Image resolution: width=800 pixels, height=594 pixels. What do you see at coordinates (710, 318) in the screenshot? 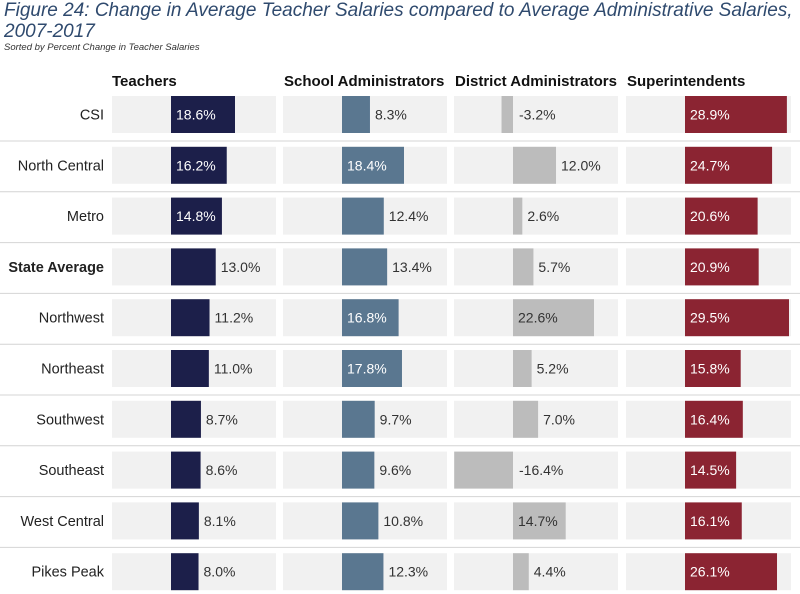
I see `value-label-superintendents: 29.5%` at bounding box center [710, 318].